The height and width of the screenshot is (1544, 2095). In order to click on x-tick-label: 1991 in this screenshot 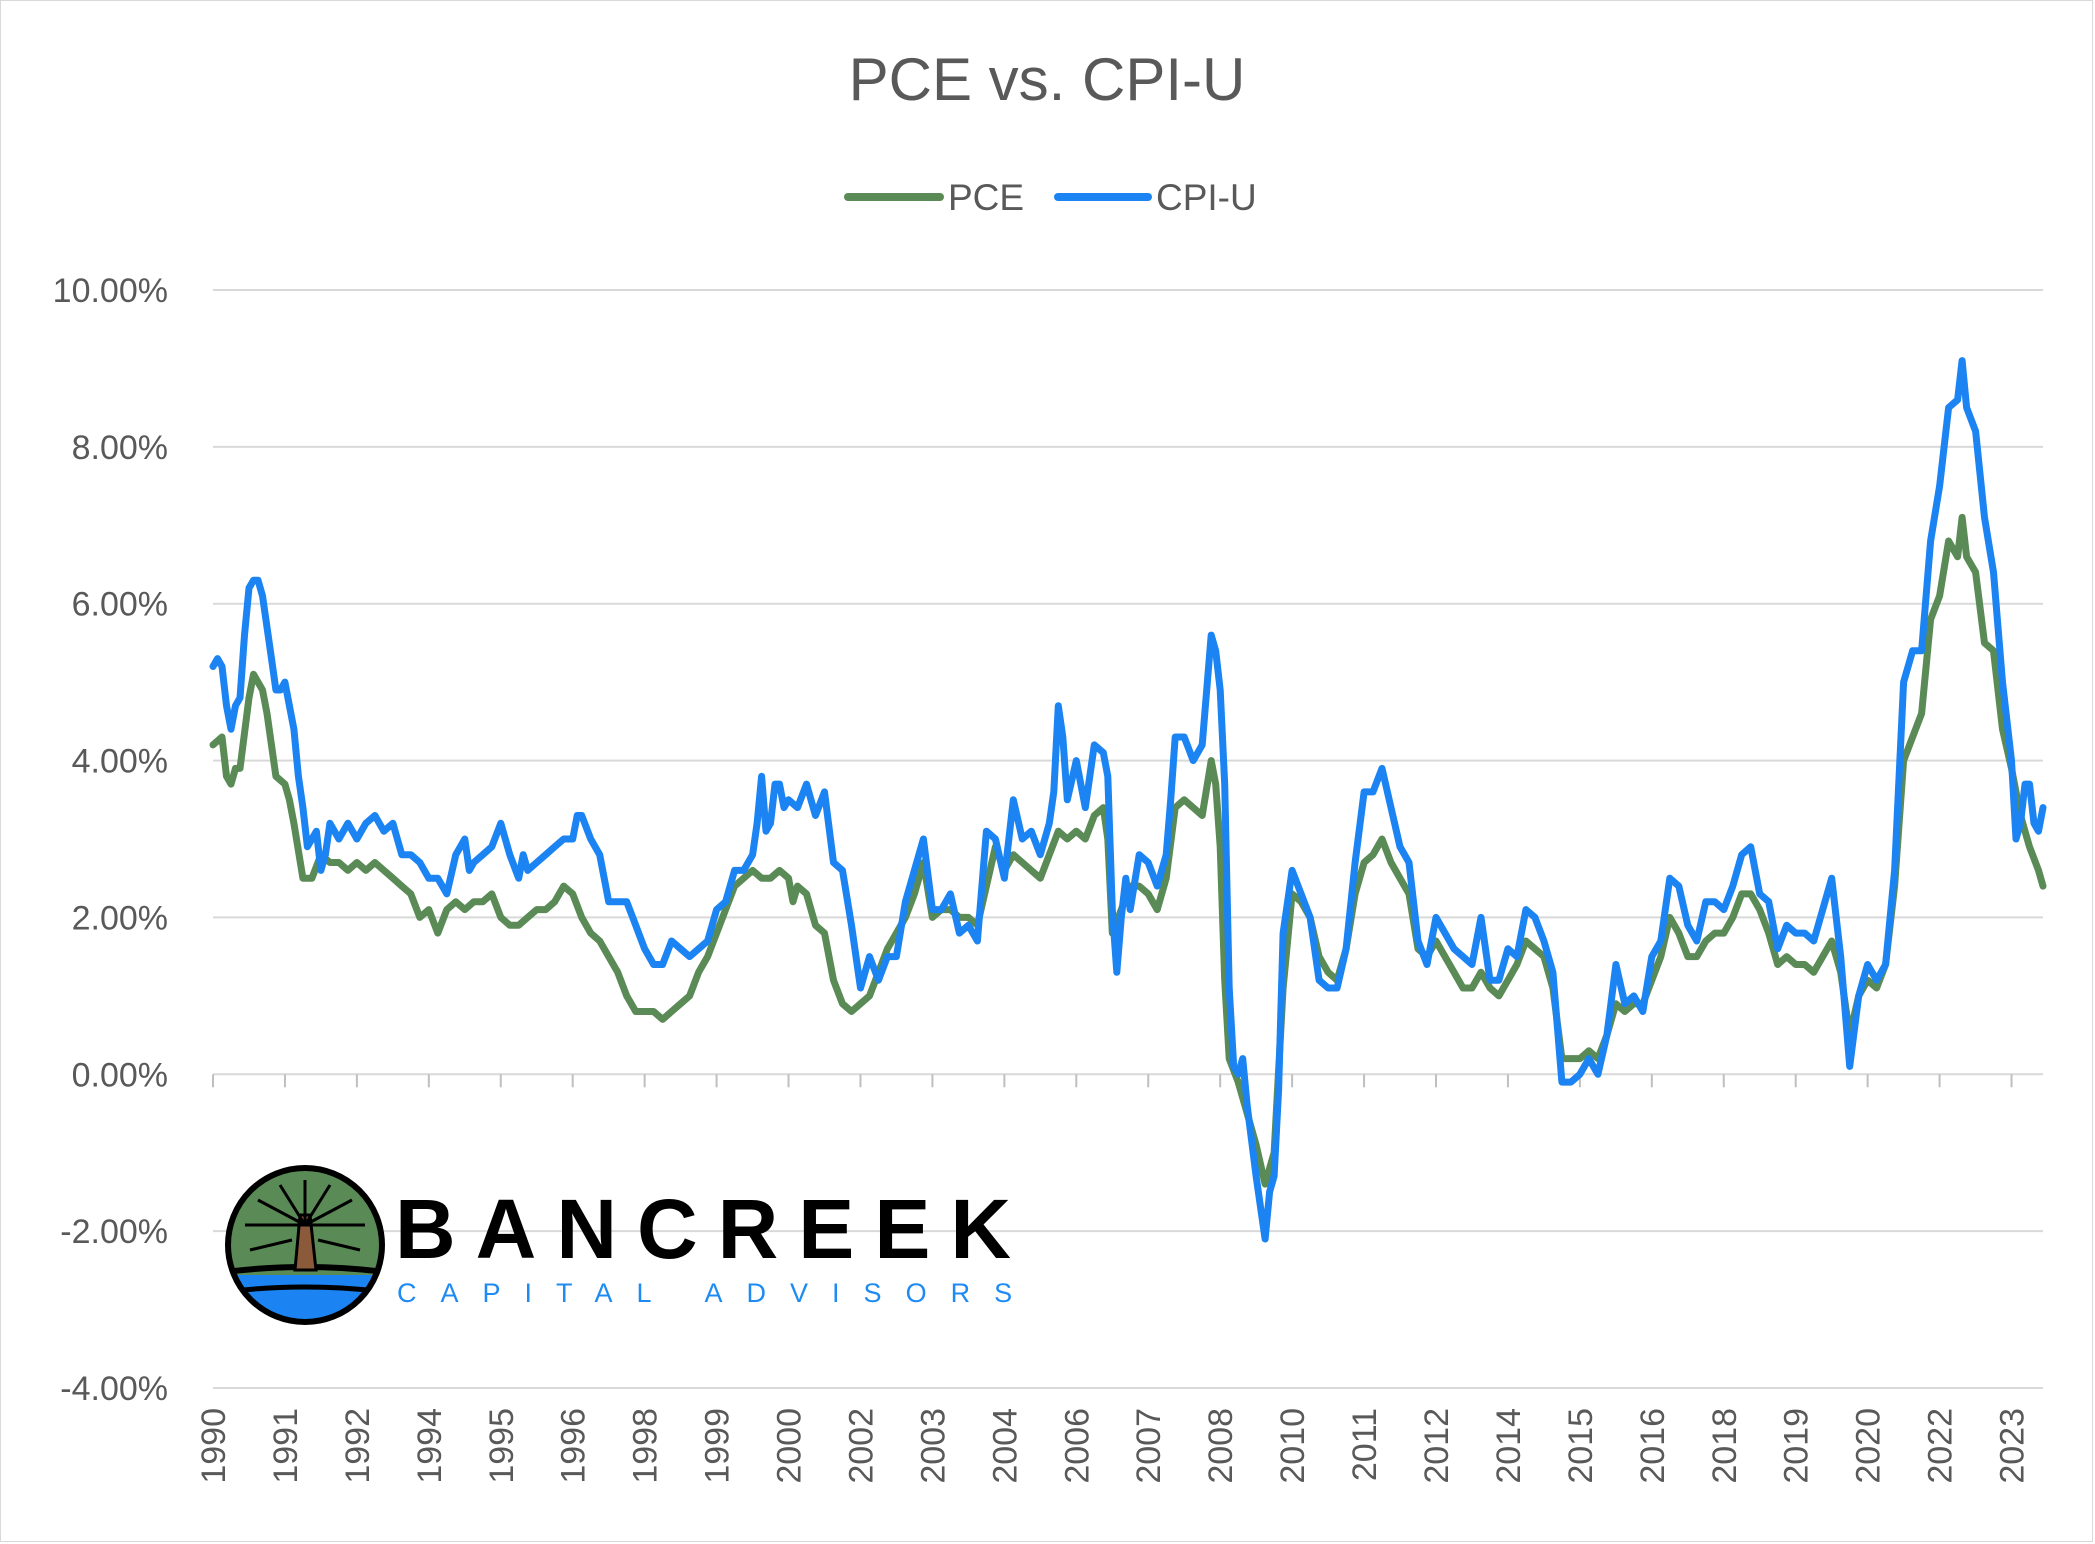, I will do `click(286, 1446)`.